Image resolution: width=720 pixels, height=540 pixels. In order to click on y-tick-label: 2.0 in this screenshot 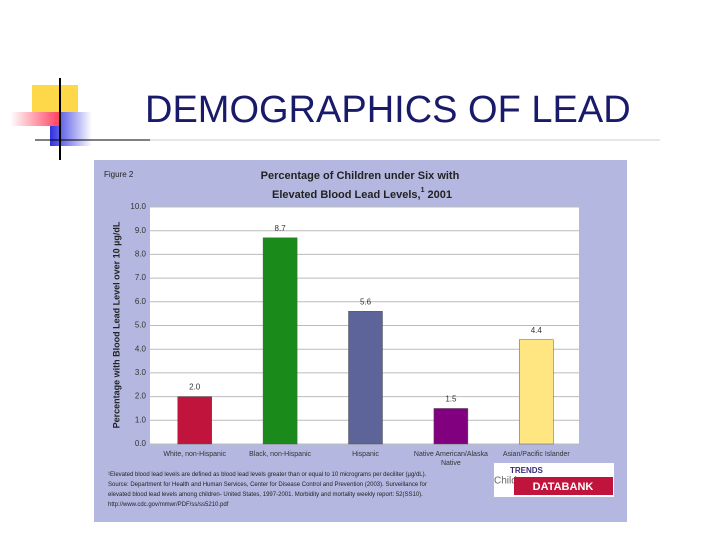, I will do `click(141, 396)`.